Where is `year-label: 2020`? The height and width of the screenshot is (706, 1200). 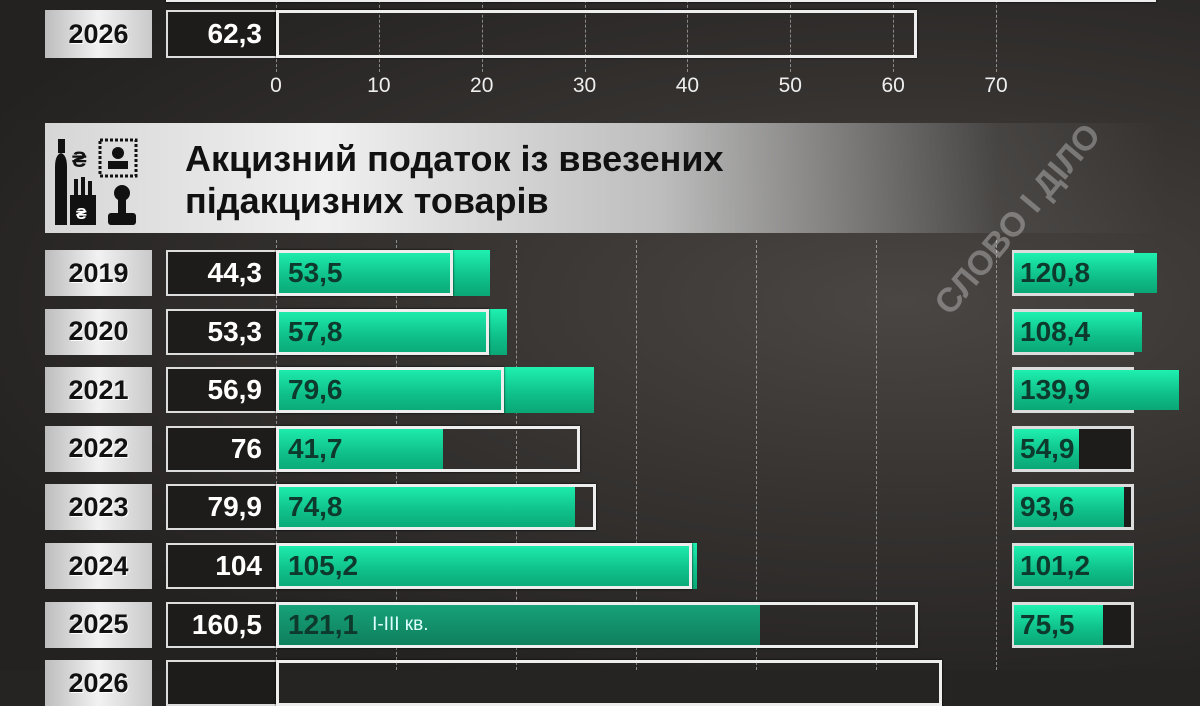 year-label: 2020 is located at coordinates (98, 331).